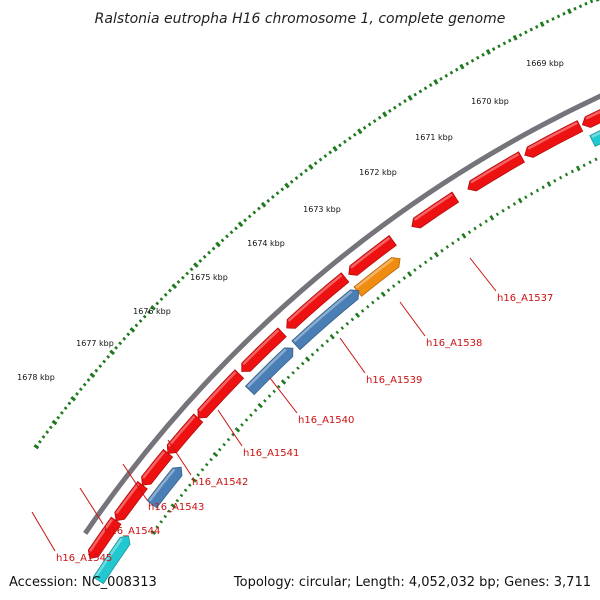  Describe the element at coordinates (84, 558) in the screenshot. I see `gene-label: h16_A1545` at that location.